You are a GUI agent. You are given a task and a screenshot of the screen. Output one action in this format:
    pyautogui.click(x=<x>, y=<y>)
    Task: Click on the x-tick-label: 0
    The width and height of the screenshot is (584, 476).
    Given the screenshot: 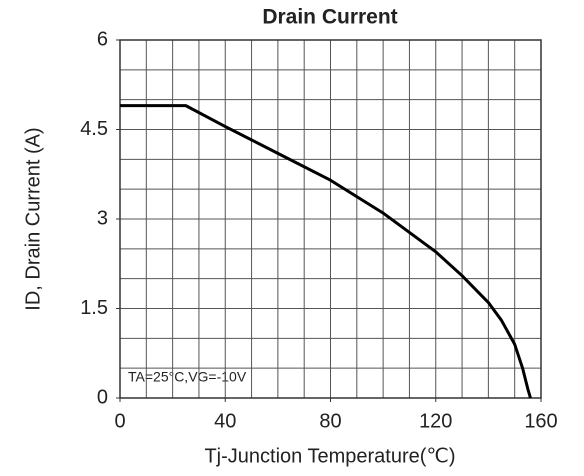 What is the action you would take?
    pyautogui.click(x=119, y=421)
    